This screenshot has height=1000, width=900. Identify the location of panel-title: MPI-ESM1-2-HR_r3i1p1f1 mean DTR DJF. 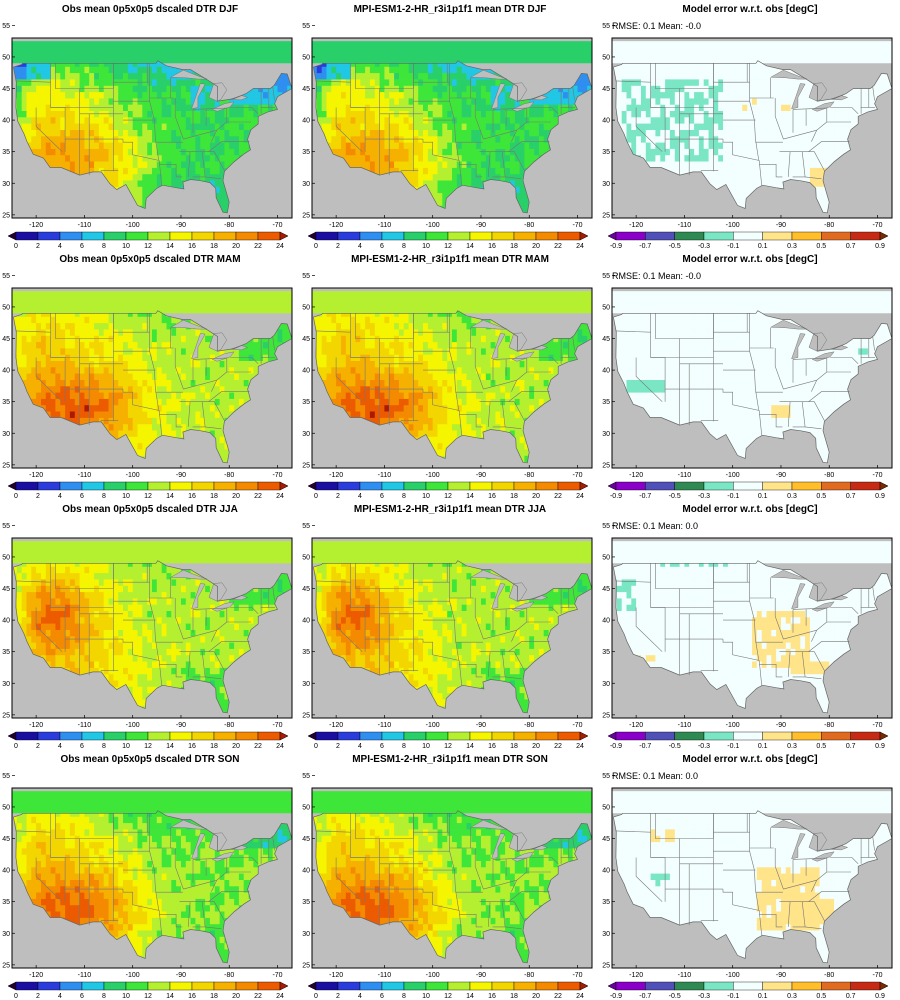
(450, 9).